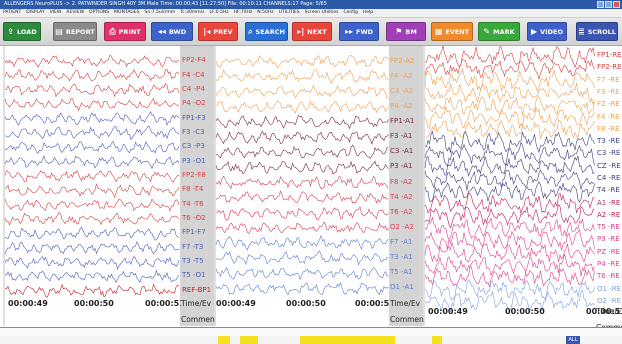 This screenshot has width=622, height=344. Describe the element at coordinates (197, 289) in the screenshot. I see `channel-label: REF-BP1` at that location.